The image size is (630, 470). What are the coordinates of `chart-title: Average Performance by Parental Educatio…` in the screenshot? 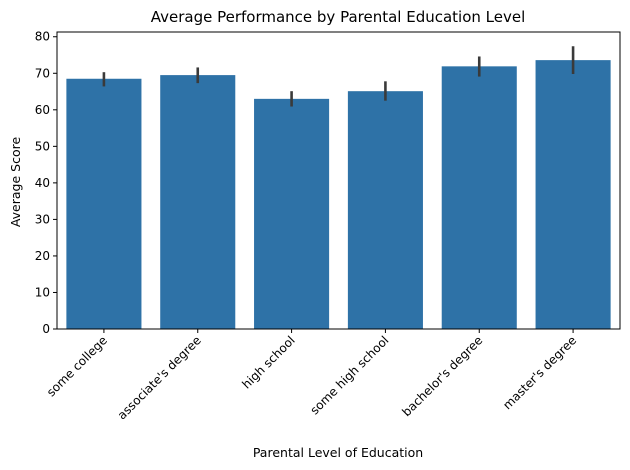 It's located at (338, 17).